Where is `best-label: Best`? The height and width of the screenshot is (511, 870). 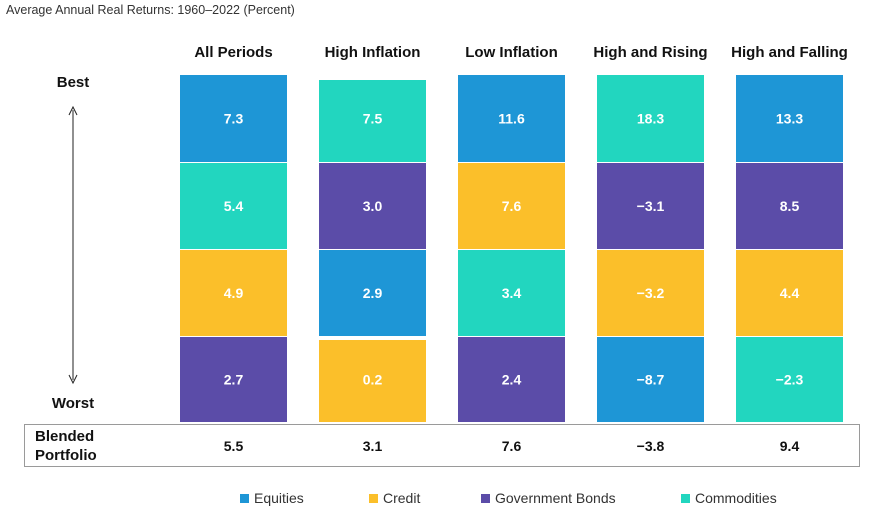 best-label: Best is located at coordinates (73, 82).